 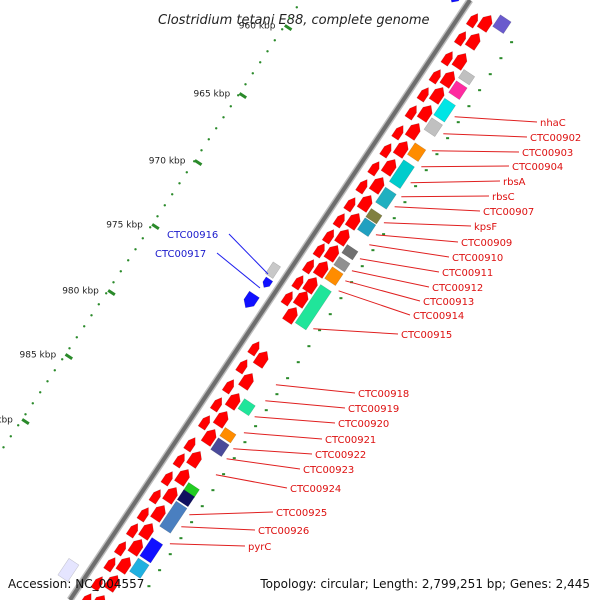 What do you see at coordinates (257, 26) in the screenshot?
I see `kbp-tick-label: 960 kbp` at bounding box center [257, 26].